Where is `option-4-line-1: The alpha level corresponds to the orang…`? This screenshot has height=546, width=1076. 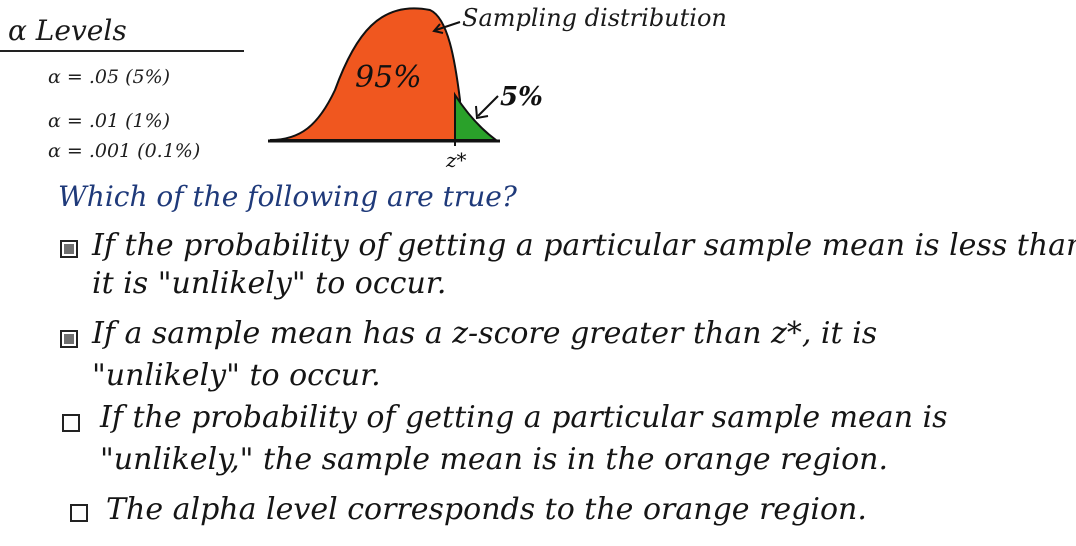
option-4-line-1: The alpha level corresponds to the orang… is located at coordinates (486, 509).